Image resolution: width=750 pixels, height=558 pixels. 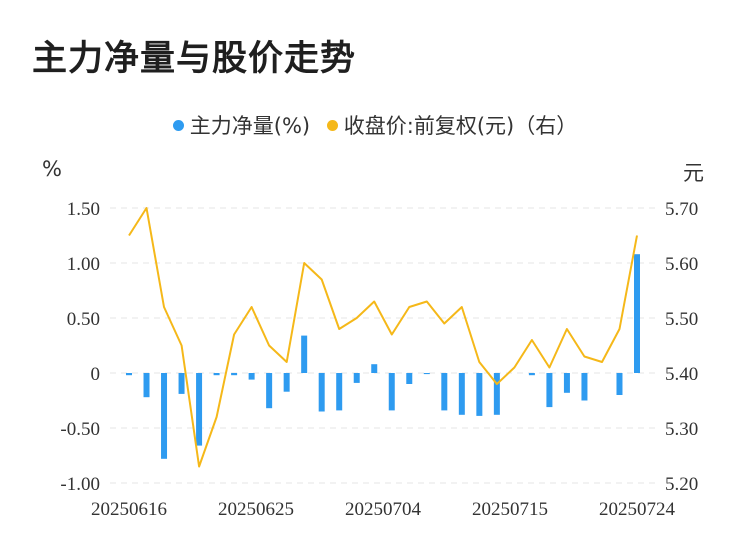 What do you see at coordinates (681, 484) in the screenshot?
I see `right-tick-label: 5.20` at bounding box center [681, 484].